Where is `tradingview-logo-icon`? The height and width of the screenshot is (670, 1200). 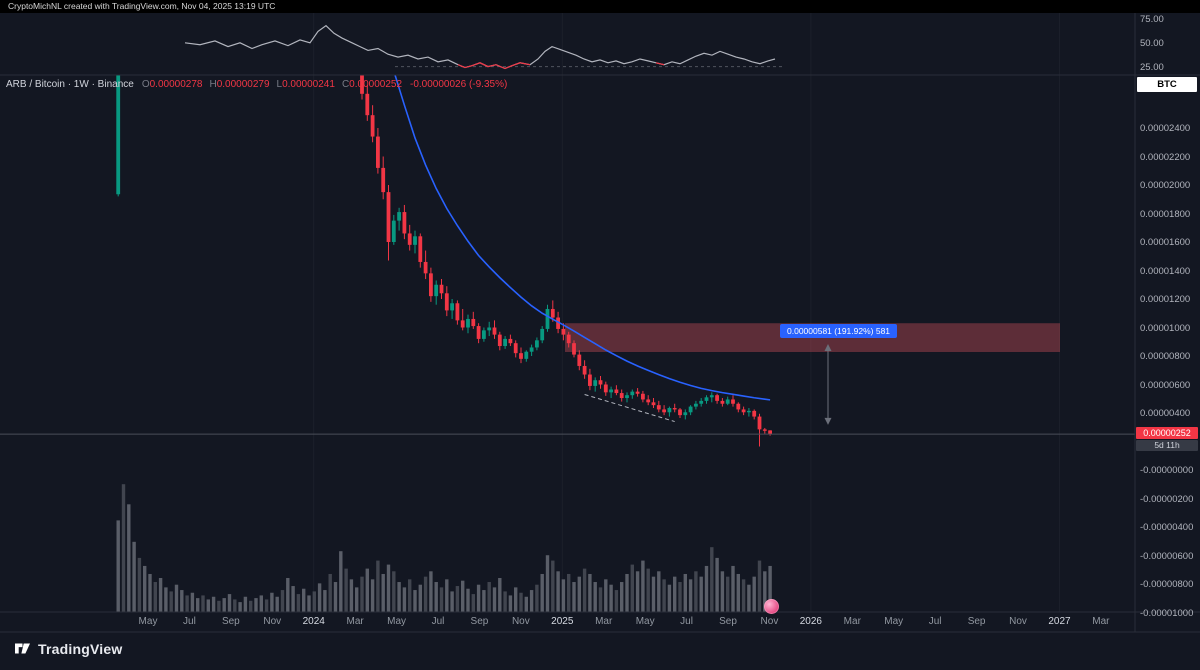 tradingview-logo-icon is located at coordinates (22, 648).